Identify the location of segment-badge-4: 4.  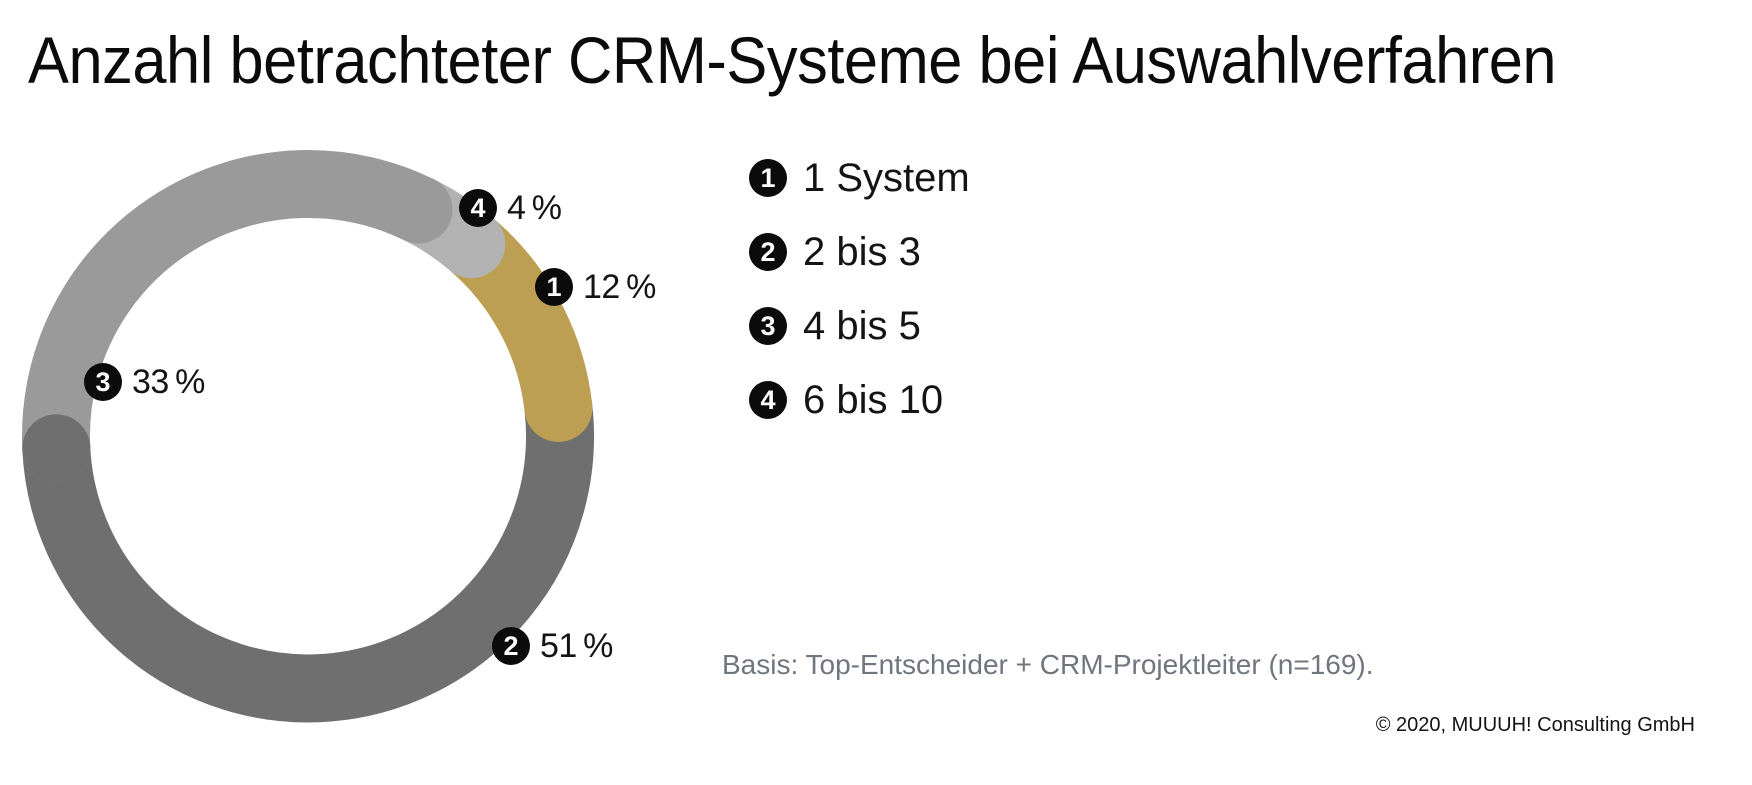
(478, 208).